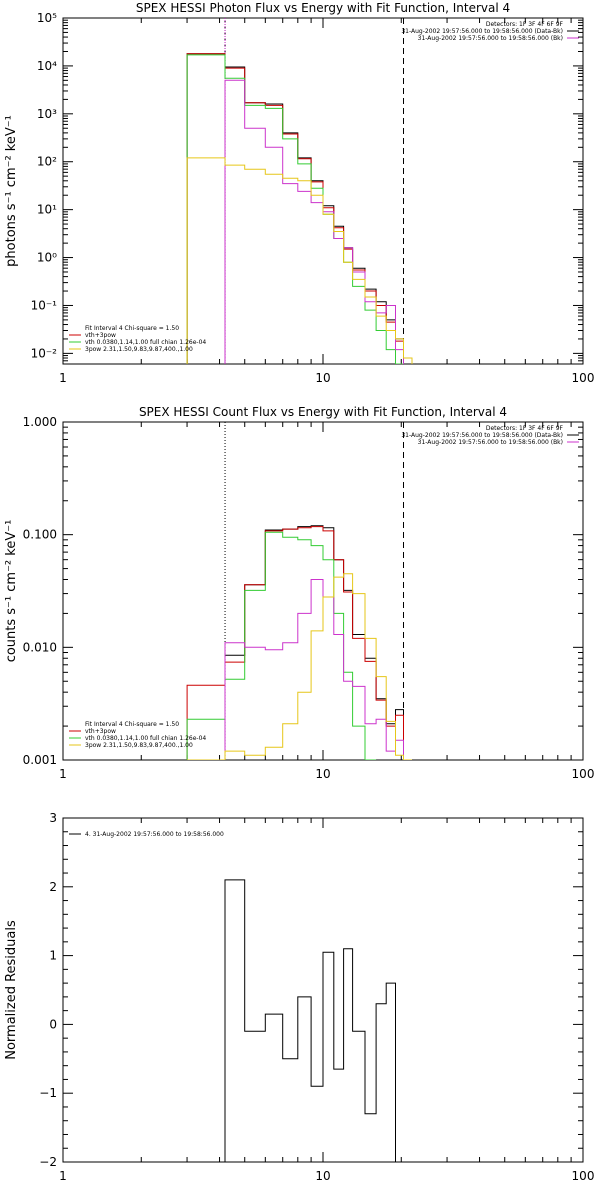 This screenshot has width=600, height=1204. I want to click on y-tick-label: 0, so click(53, 1024).